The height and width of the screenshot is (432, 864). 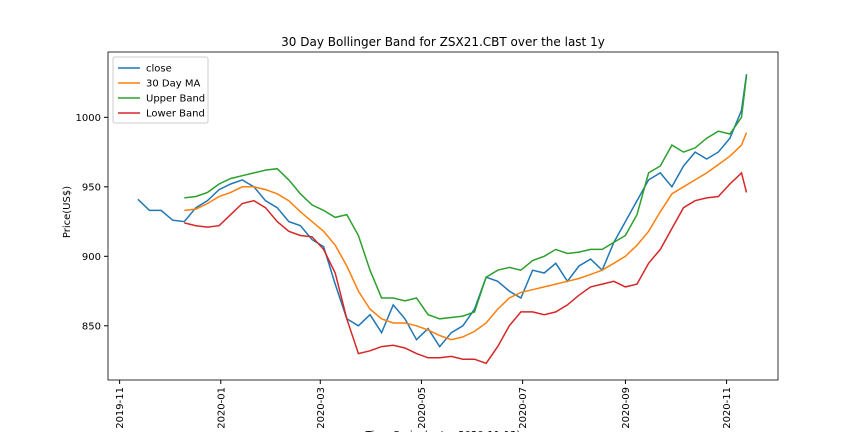 I want to click on x-tick-label: 2020-07, so click(x=523, y=408).